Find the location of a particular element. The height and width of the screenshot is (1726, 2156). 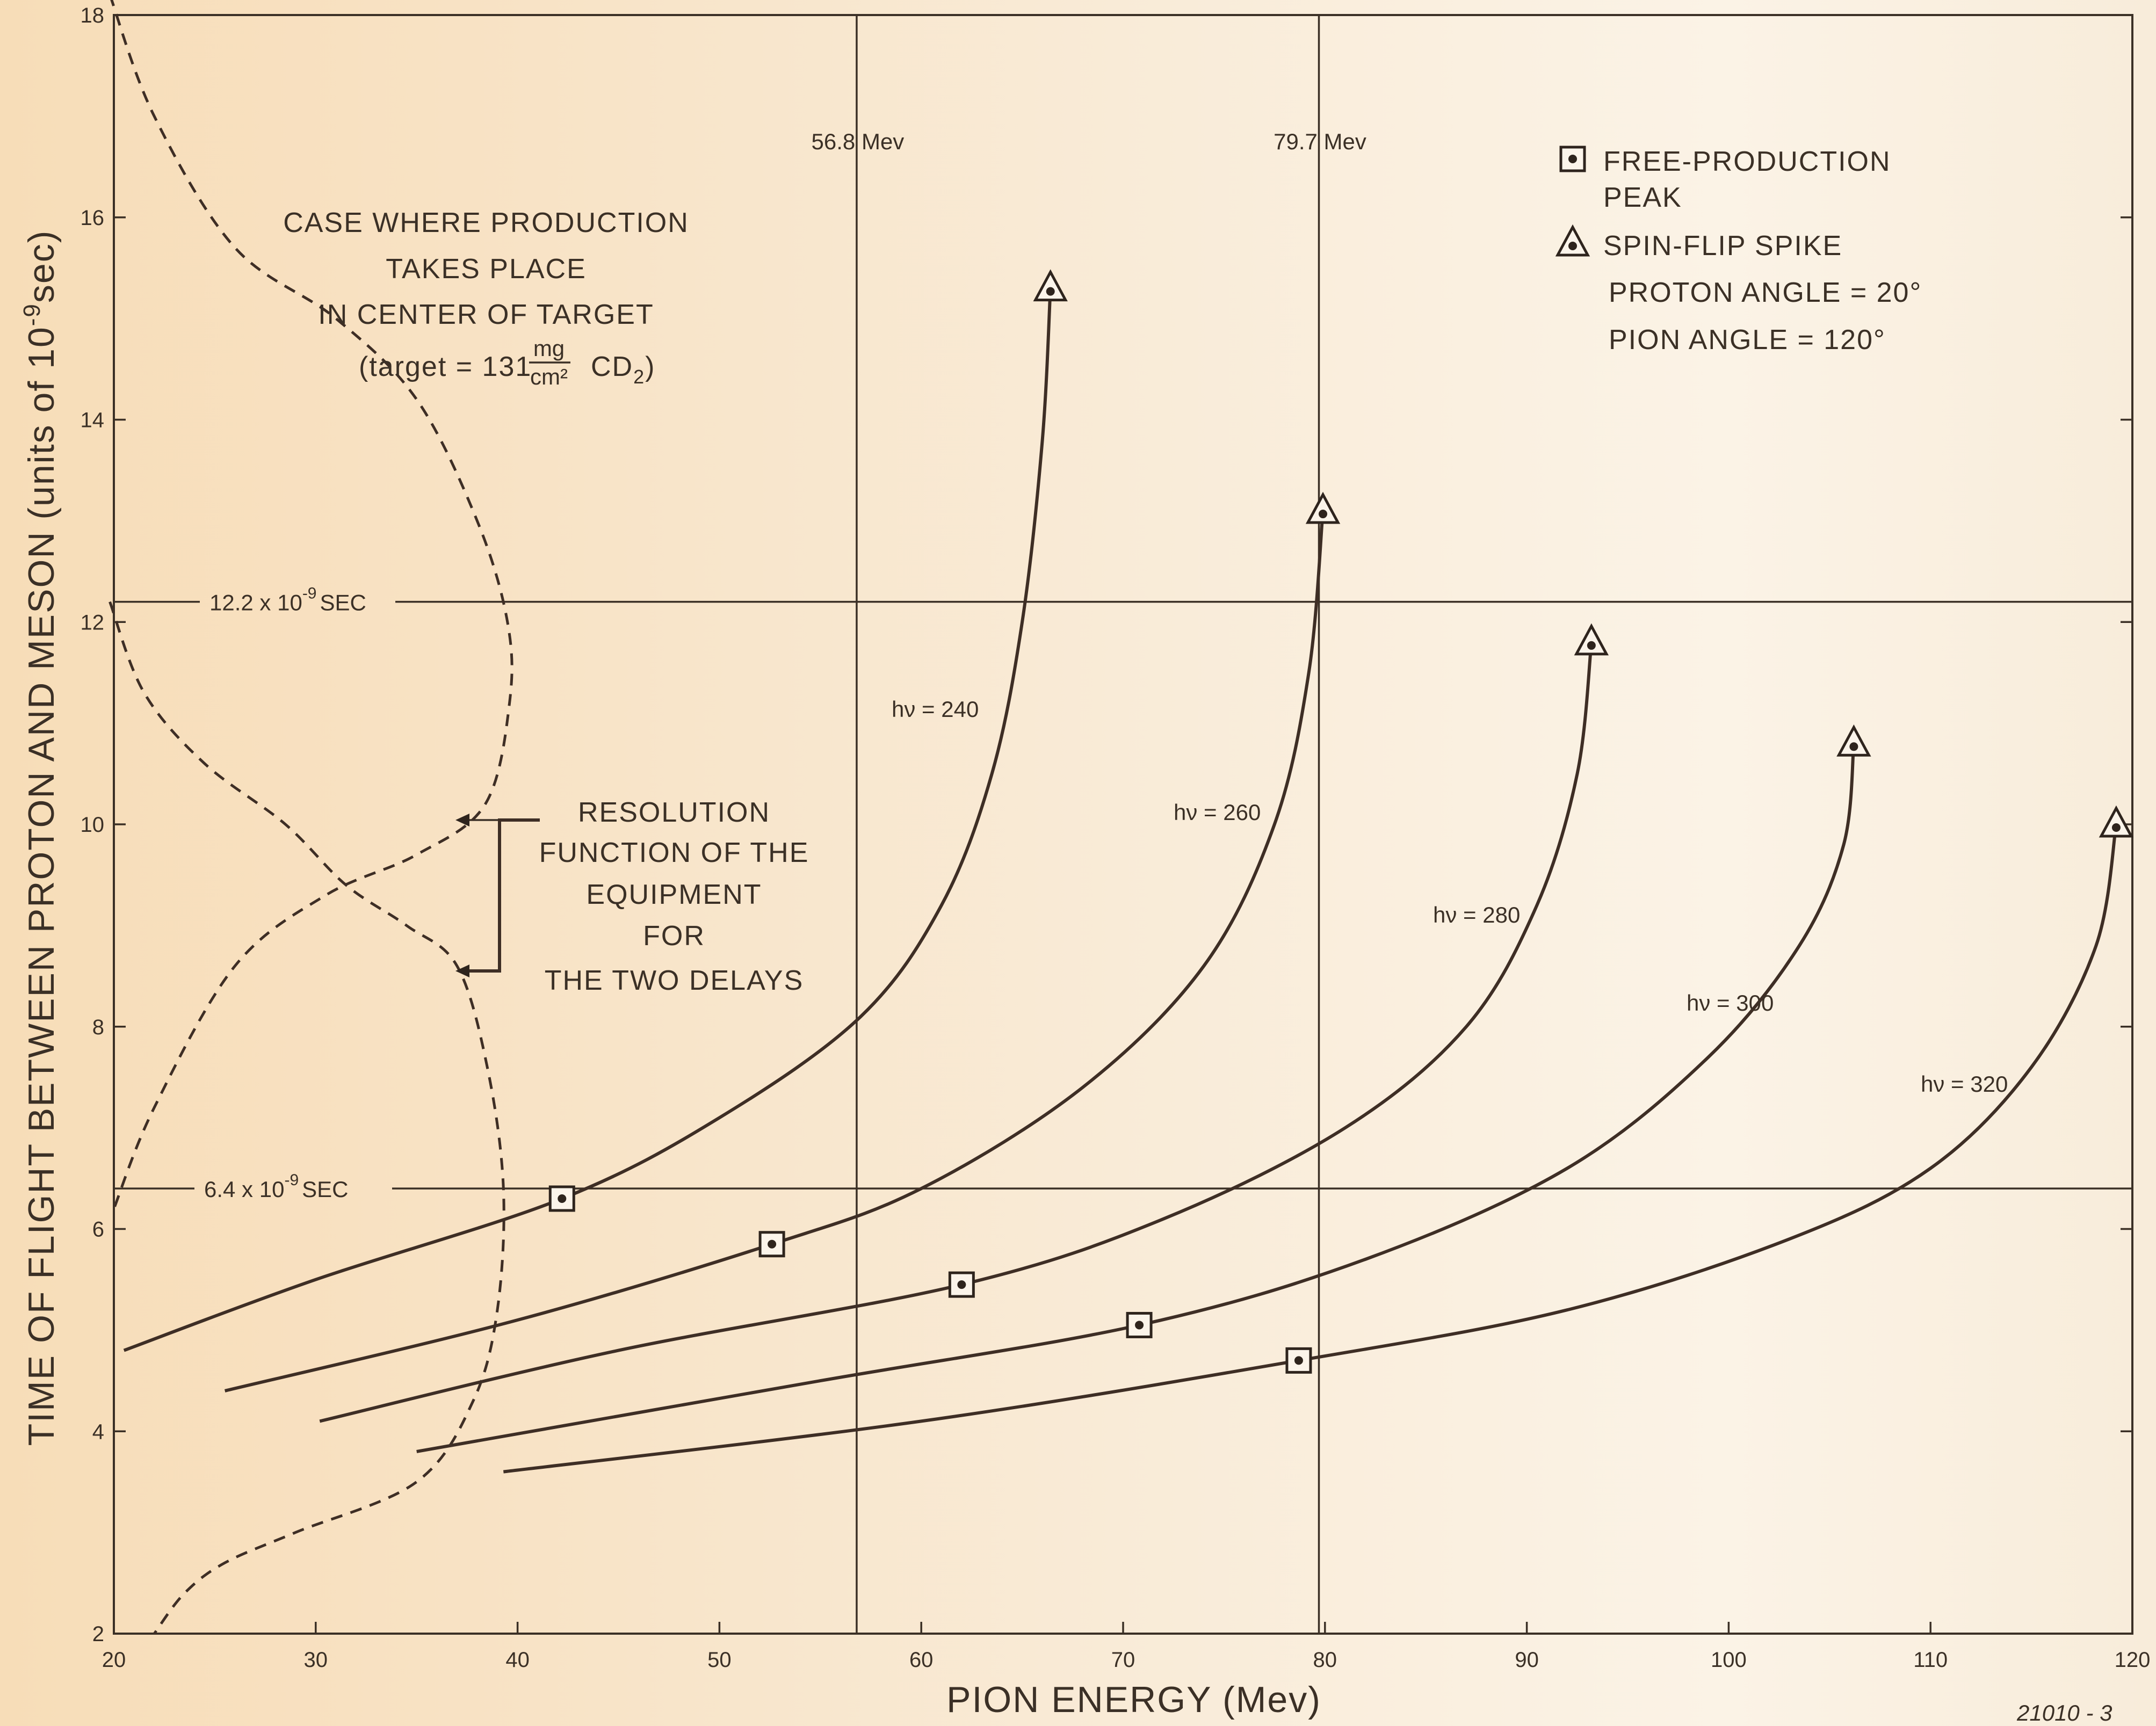

target-compound: CD2) is located at coordinates (623, 369).